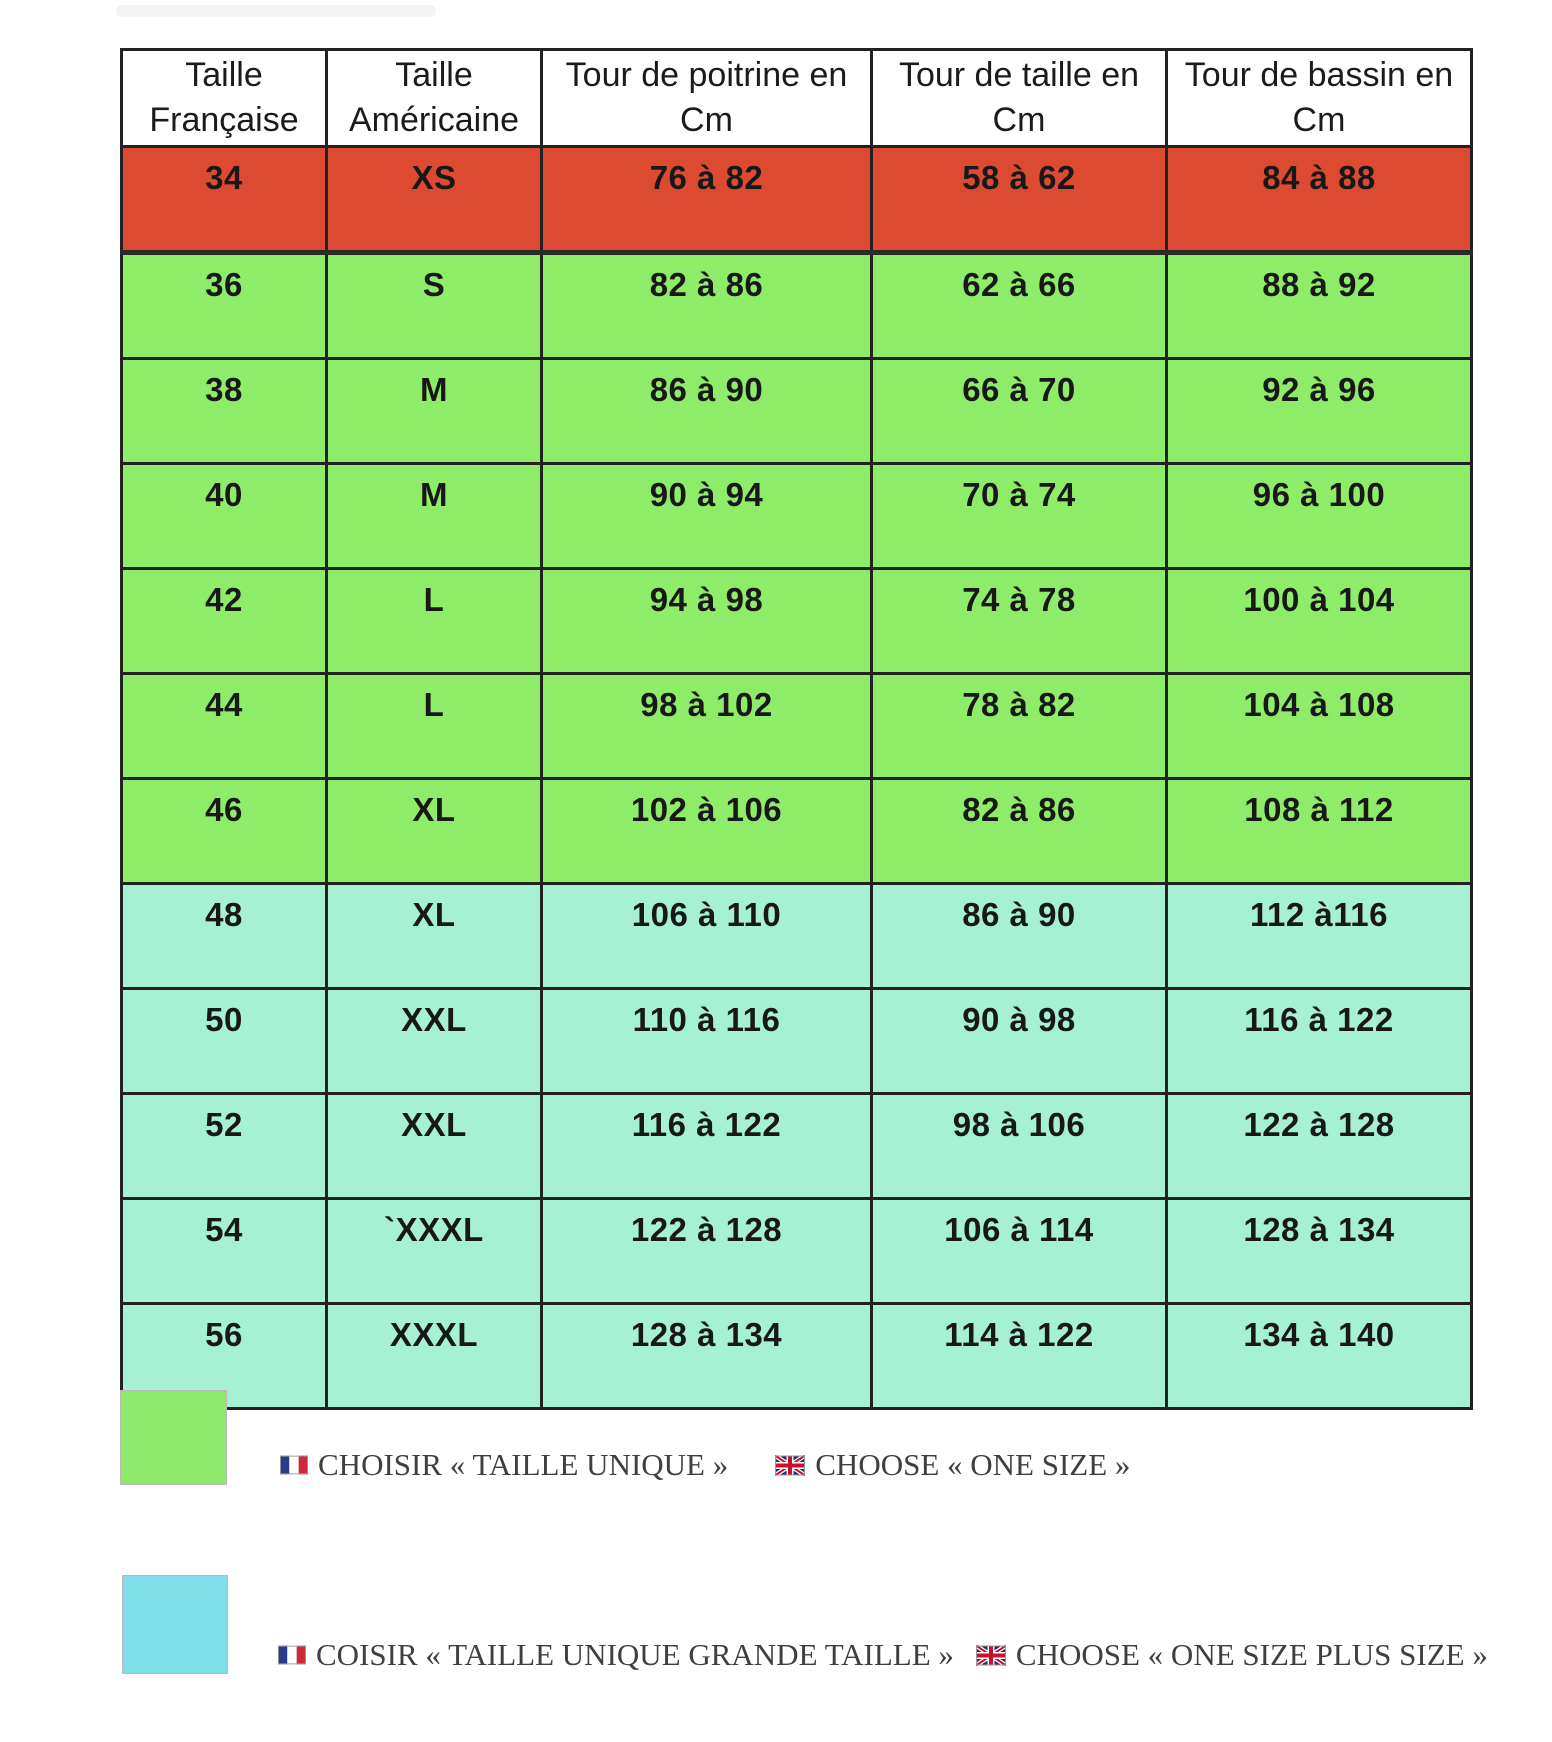  I want to click on cell-hip: 88 à 92, so click(1319, 305).